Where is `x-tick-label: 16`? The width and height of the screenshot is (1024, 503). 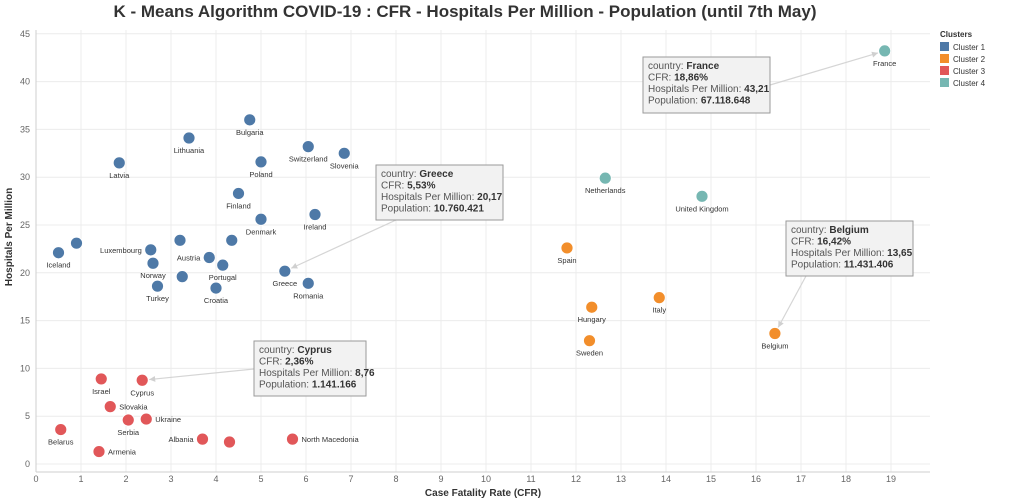 x-tick-label: 16 is located at coordinates (756, 479).